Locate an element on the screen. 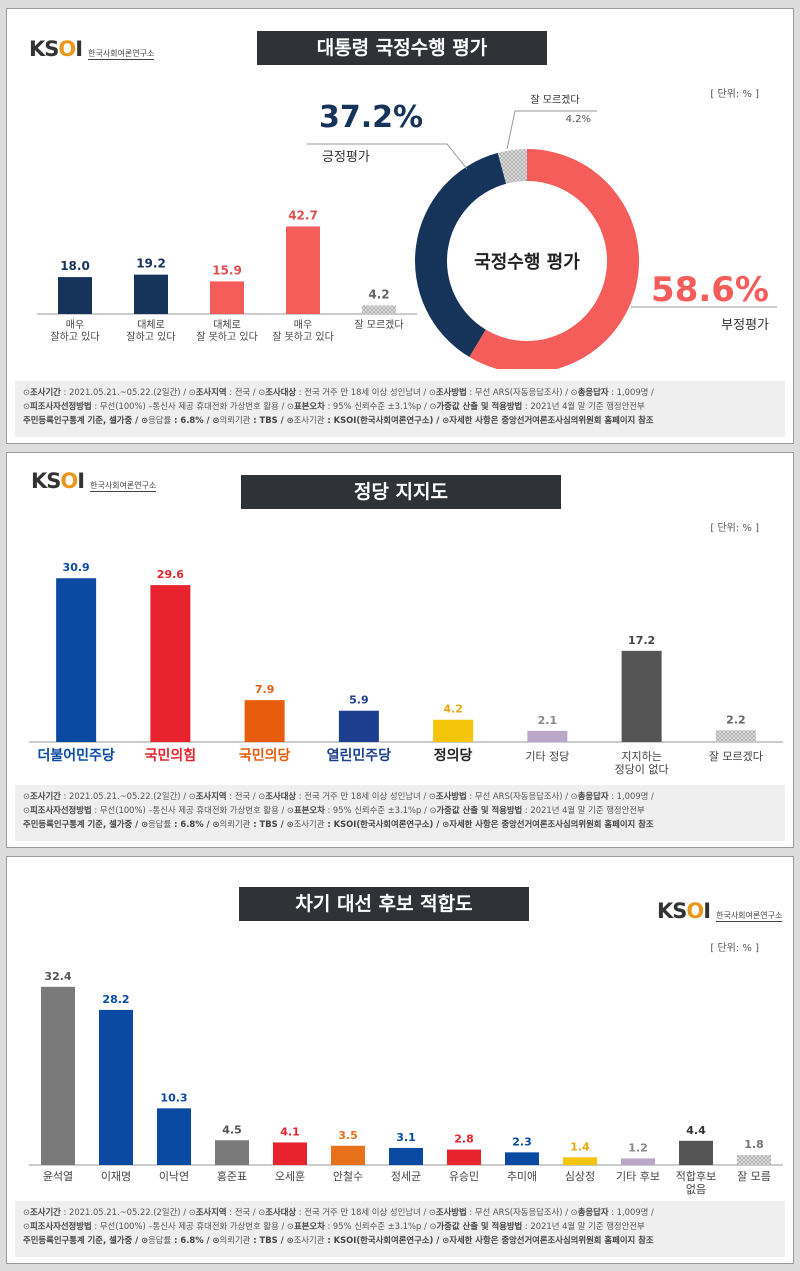 The width and height of the screenshot is (800, 1271). category-label: 더불어민주당 is located at coordinates (75, 755).